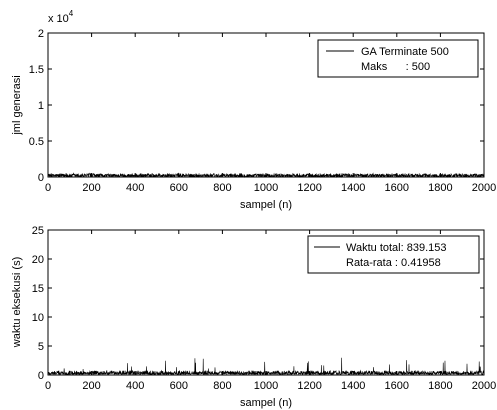 Image resolution: width=497 pixels, height=410 pixels. What do you see at coordinates (395, 67) in the screenshot?
I see `legend-entry-2-top: Maks : 500` at bounding box center [395, 67].